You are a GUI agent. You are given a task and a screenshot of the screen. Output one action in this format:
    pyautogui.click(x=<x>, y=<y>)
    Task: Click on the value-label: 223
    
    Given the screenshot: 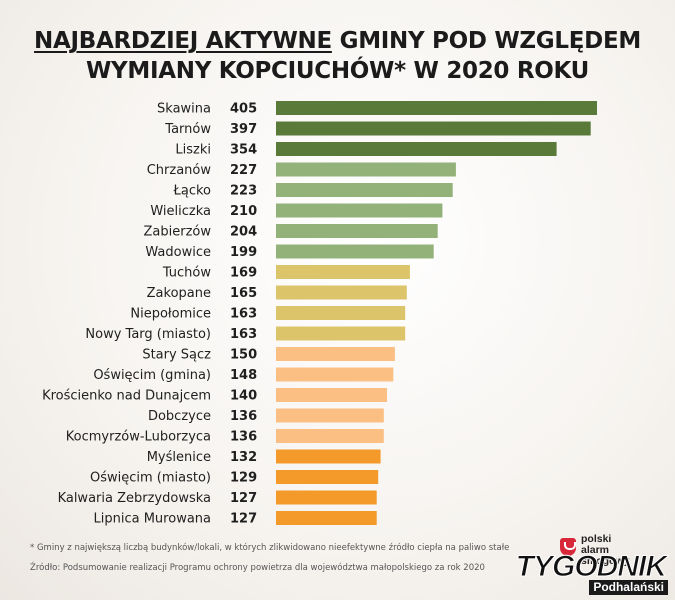 What is the action you would take?
    pyautogui.click(x=243, y=191)
    